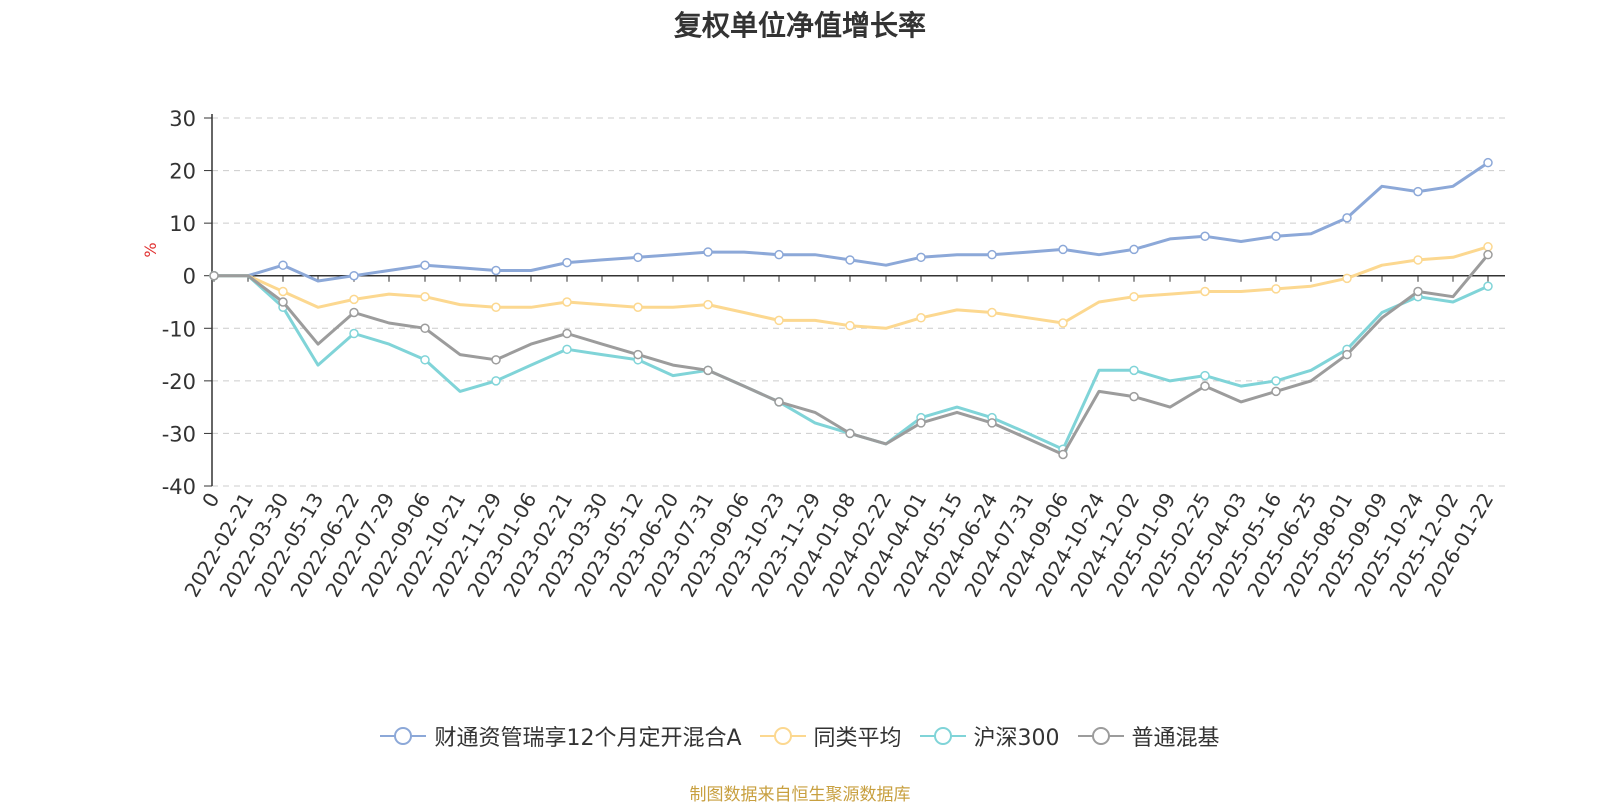 Image resolution: width=1600 pixels, height=805 pixels. I want to click on y-tick-label: 0, so click(189, 277).